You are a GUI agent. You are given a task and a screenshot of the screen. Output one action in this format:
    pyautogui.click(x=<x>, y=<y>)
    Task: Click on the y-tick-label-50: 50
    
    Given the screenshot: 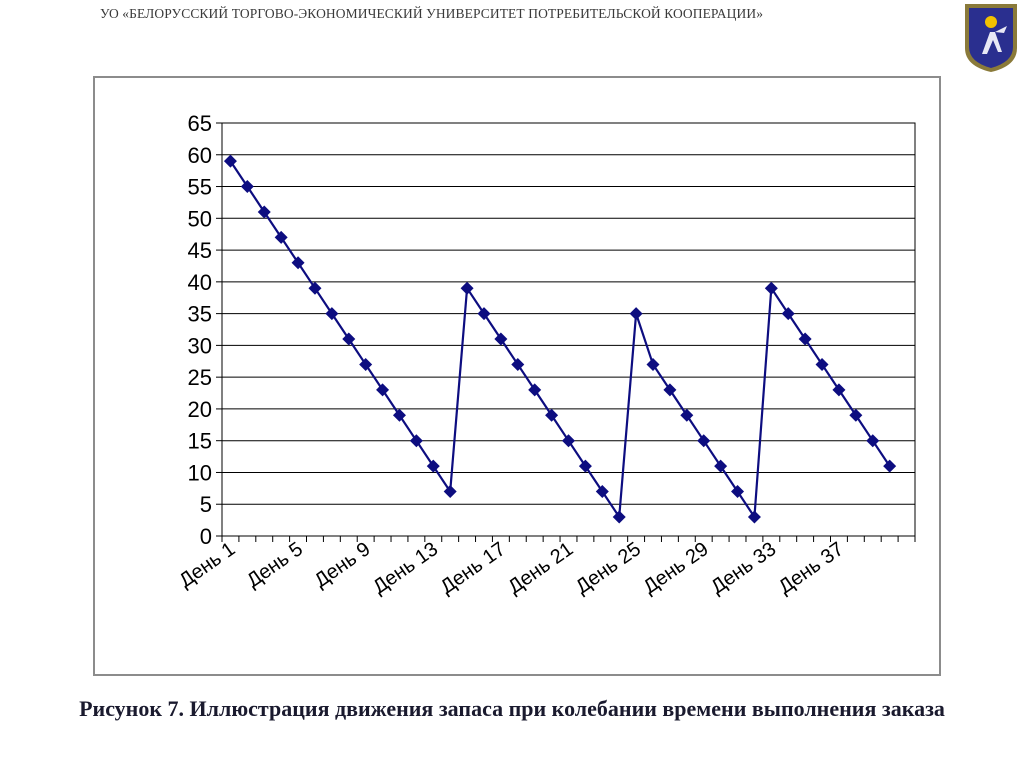 What is the action you would take?
    pyautogui.click(x=200, y=218)
    